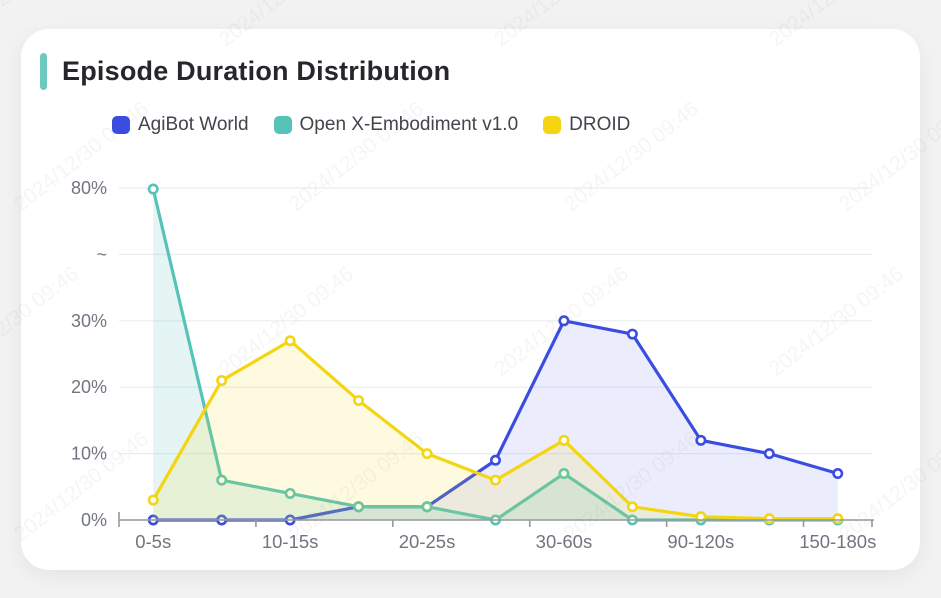 This screenshot has width=941, height=598. I want to click on legend-label-droid: DROID, so click(600, 124).